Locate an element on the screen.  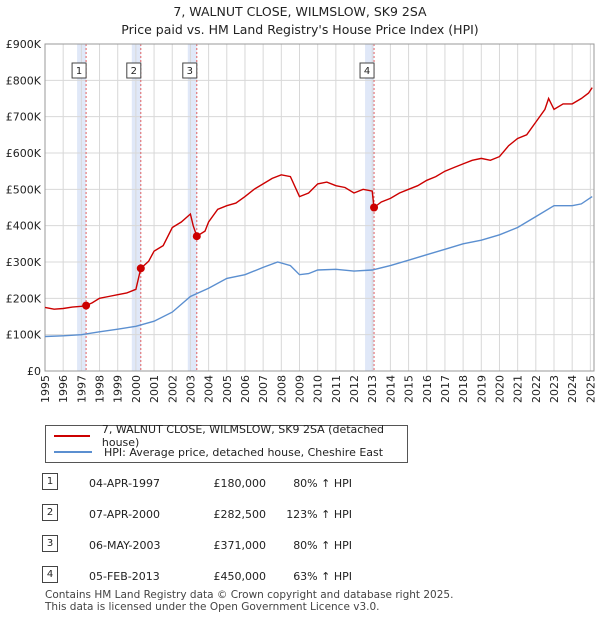
x-tick-label: 2017 is located at coordinates (445, 389).